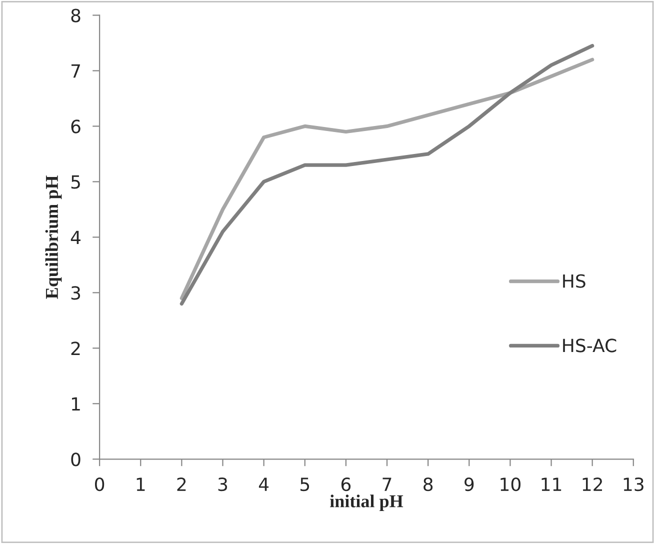 This screenshot has height=544, width=655. I want to click on y-tick-label: 4, so click(75, 237).